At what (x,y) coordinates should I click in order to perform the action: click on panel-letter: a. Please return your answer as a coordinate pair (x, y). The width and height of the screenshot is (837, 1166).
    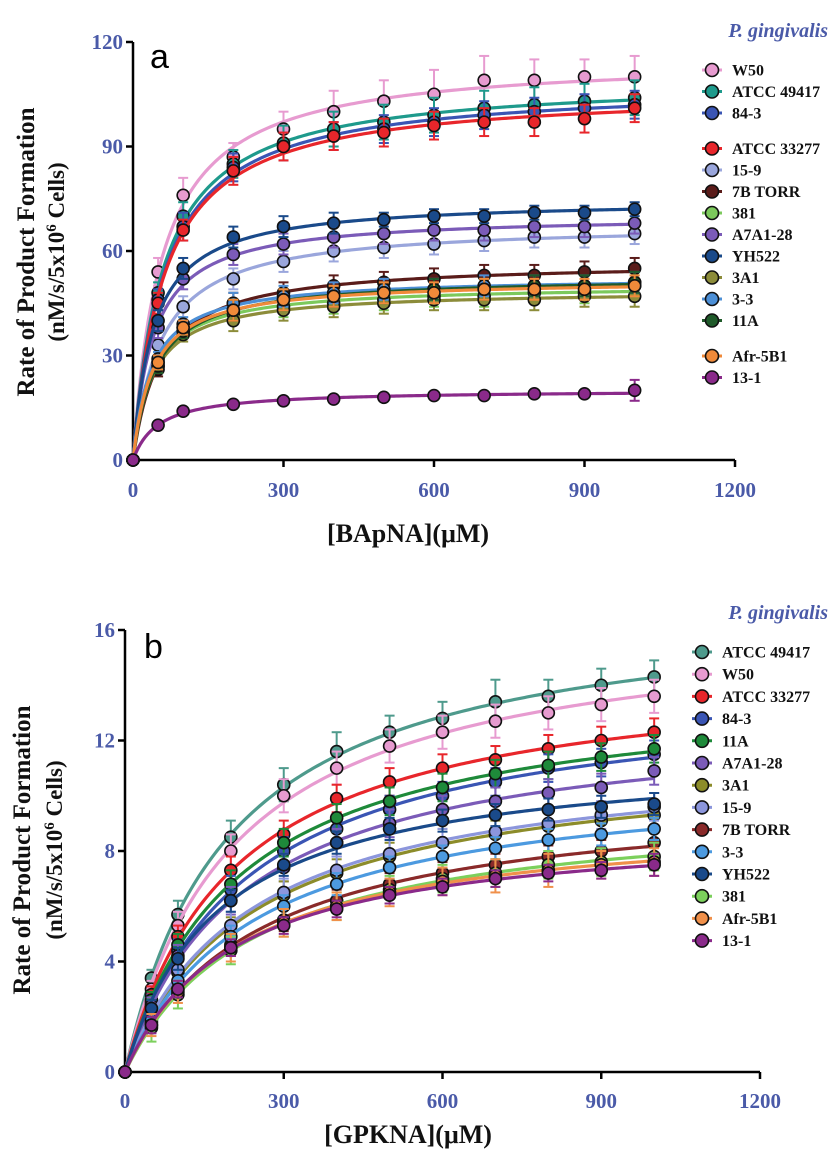
    Looking at the image, I should click on (159, 57).